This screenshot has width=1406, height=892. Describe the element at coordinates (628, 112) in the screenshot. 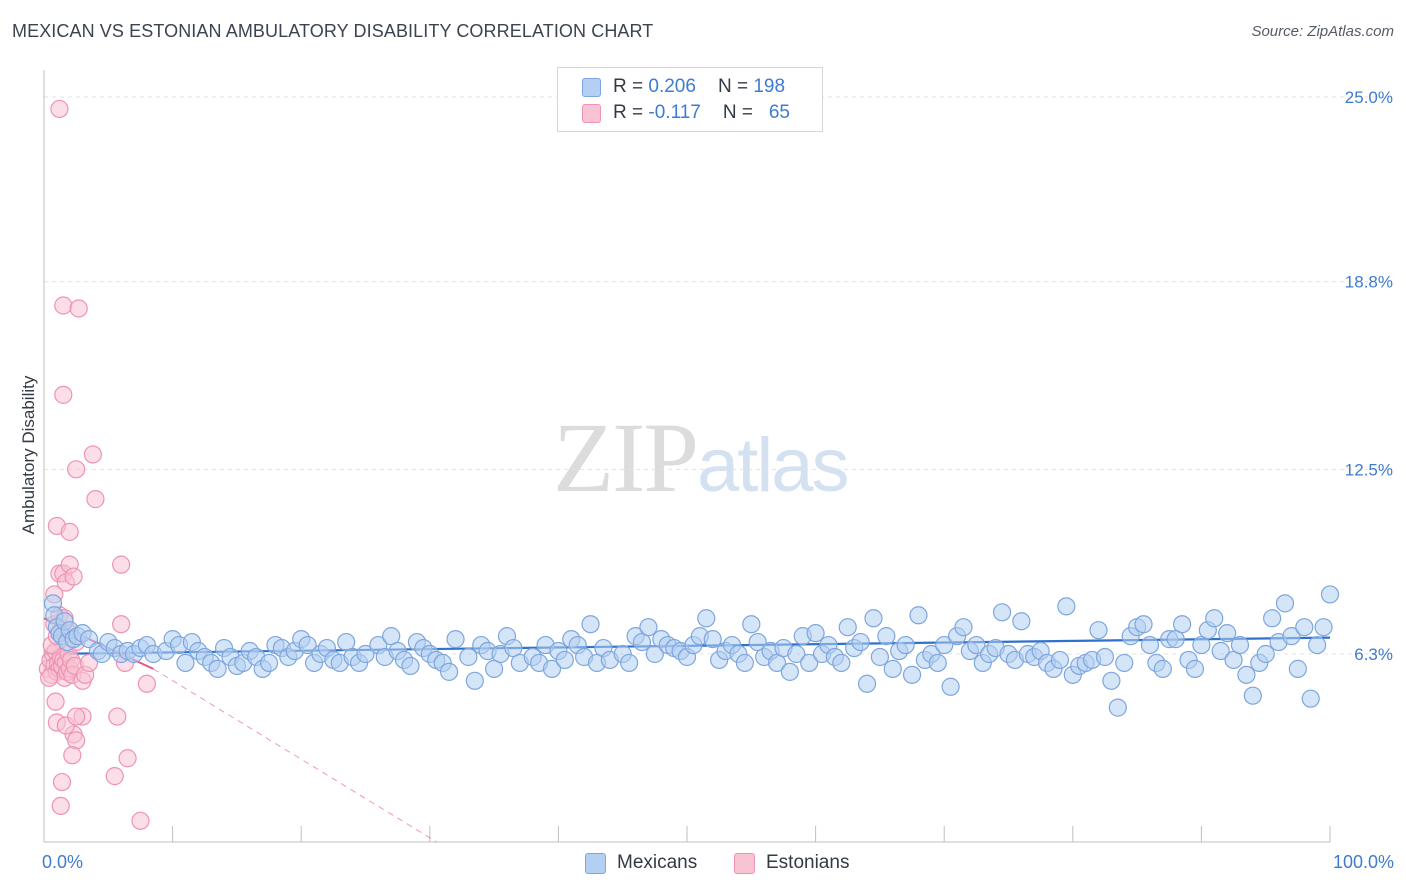

I see `legend-r-label: R =` at that location.